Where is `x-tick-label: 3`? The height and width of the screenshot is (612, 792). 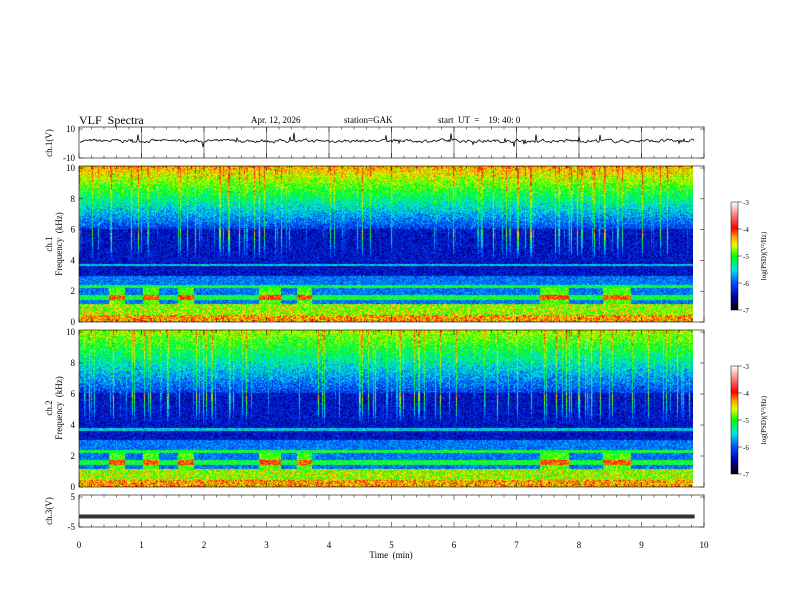 x-tick-label: 3 is located at coordinates (266, 545).